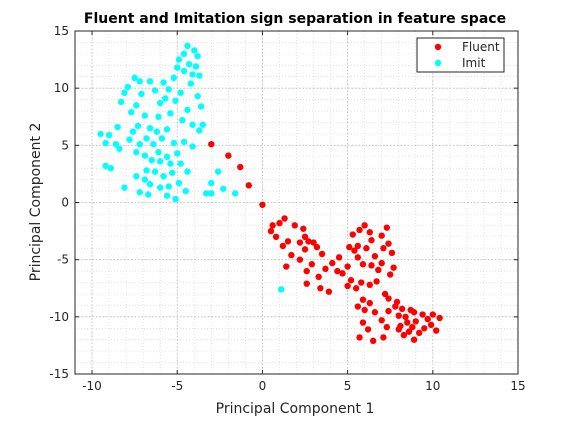  I want to click on y-axis-label: Principal Component 2, so click(36, 202).